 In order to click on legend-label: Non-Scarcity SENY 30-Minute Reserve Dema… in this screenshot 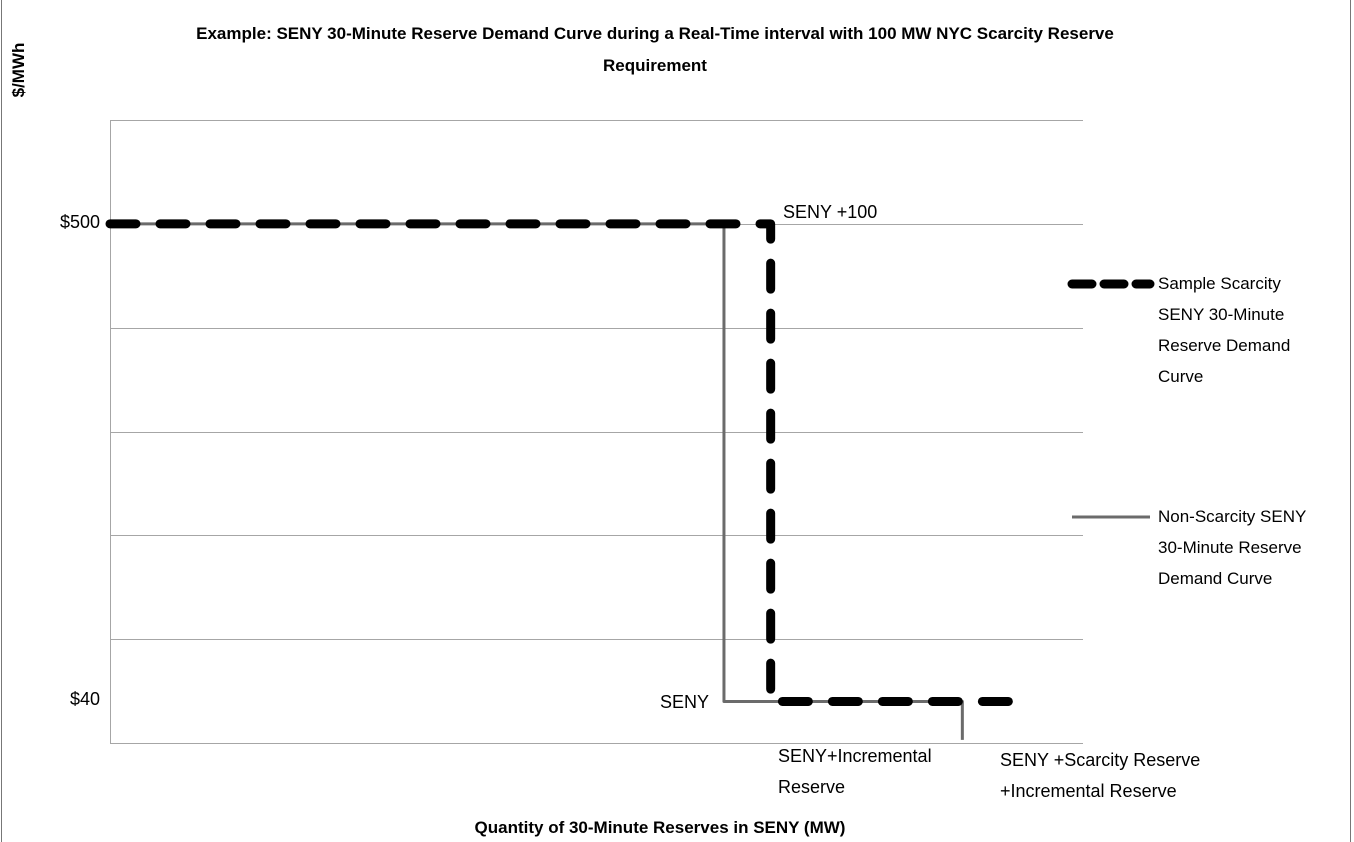, I will do `click(1232, 547)`.